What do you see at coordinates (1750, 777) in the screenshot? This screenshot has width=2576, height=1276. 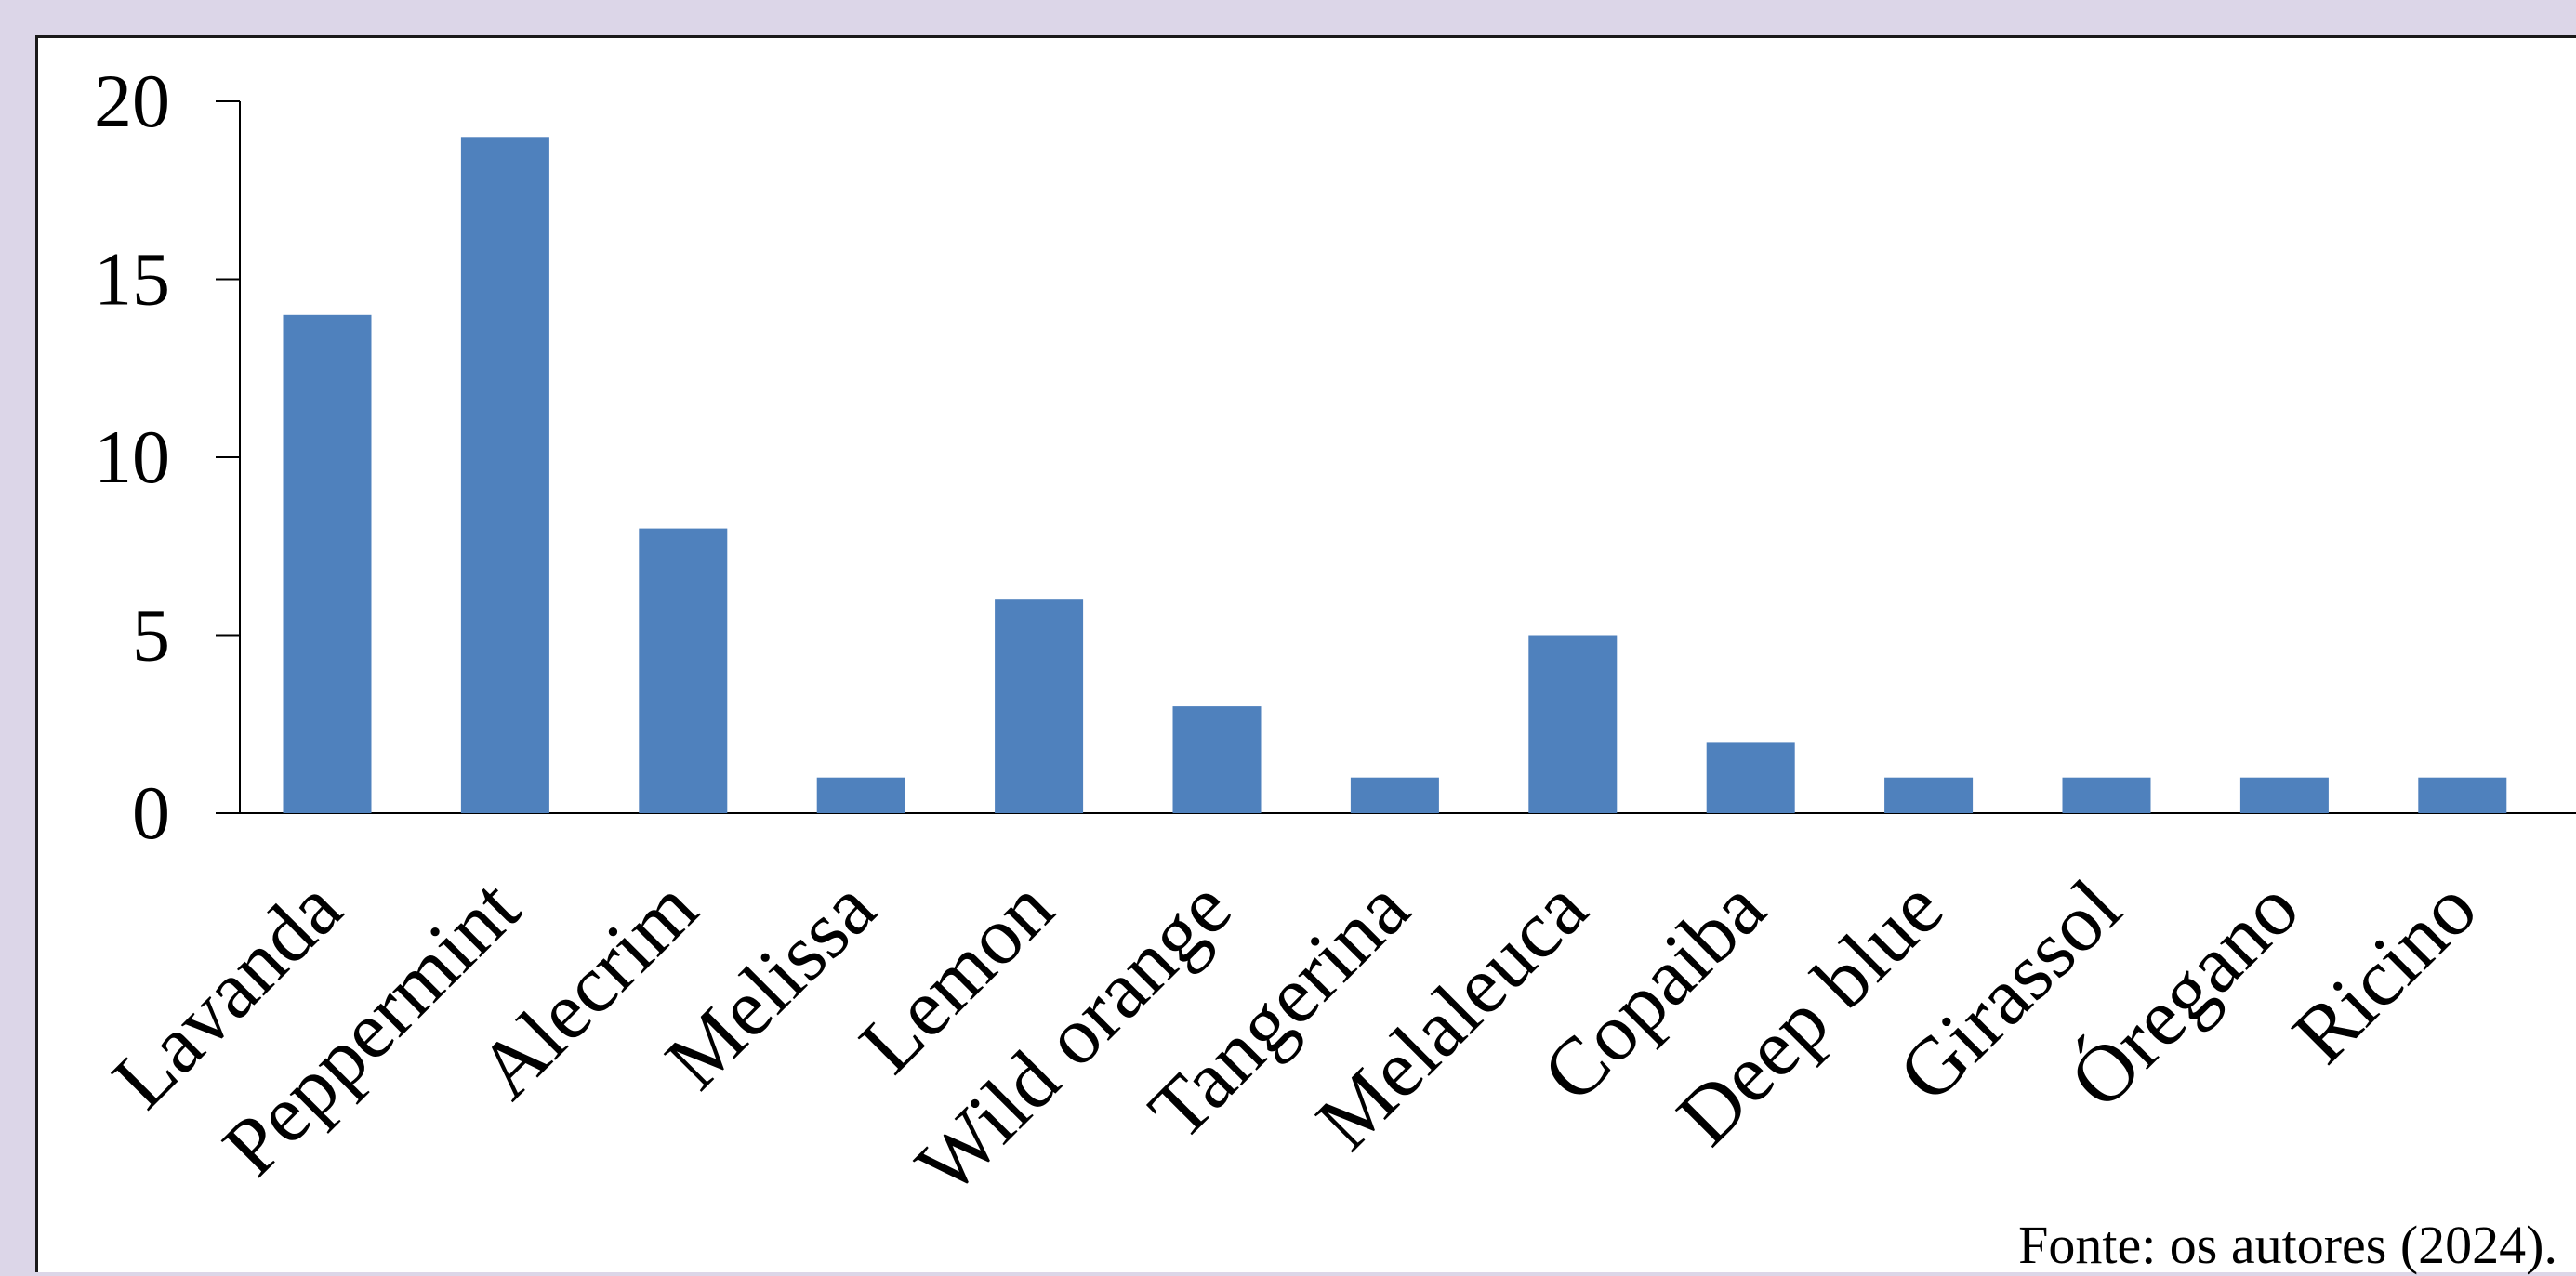 I see `bar-copaiba` at bounding box center [1750, 777].